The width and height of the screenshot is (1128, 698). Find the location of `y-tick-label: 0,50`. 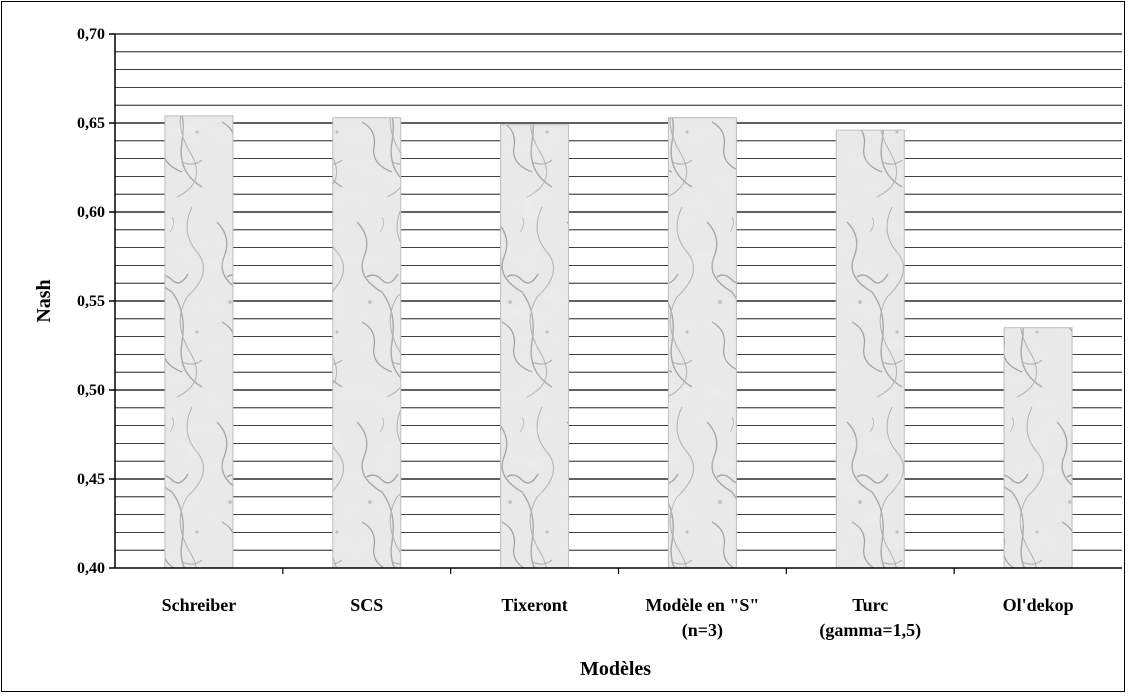

y-tick-label: 0,50 is located at coordinates (91, 390).